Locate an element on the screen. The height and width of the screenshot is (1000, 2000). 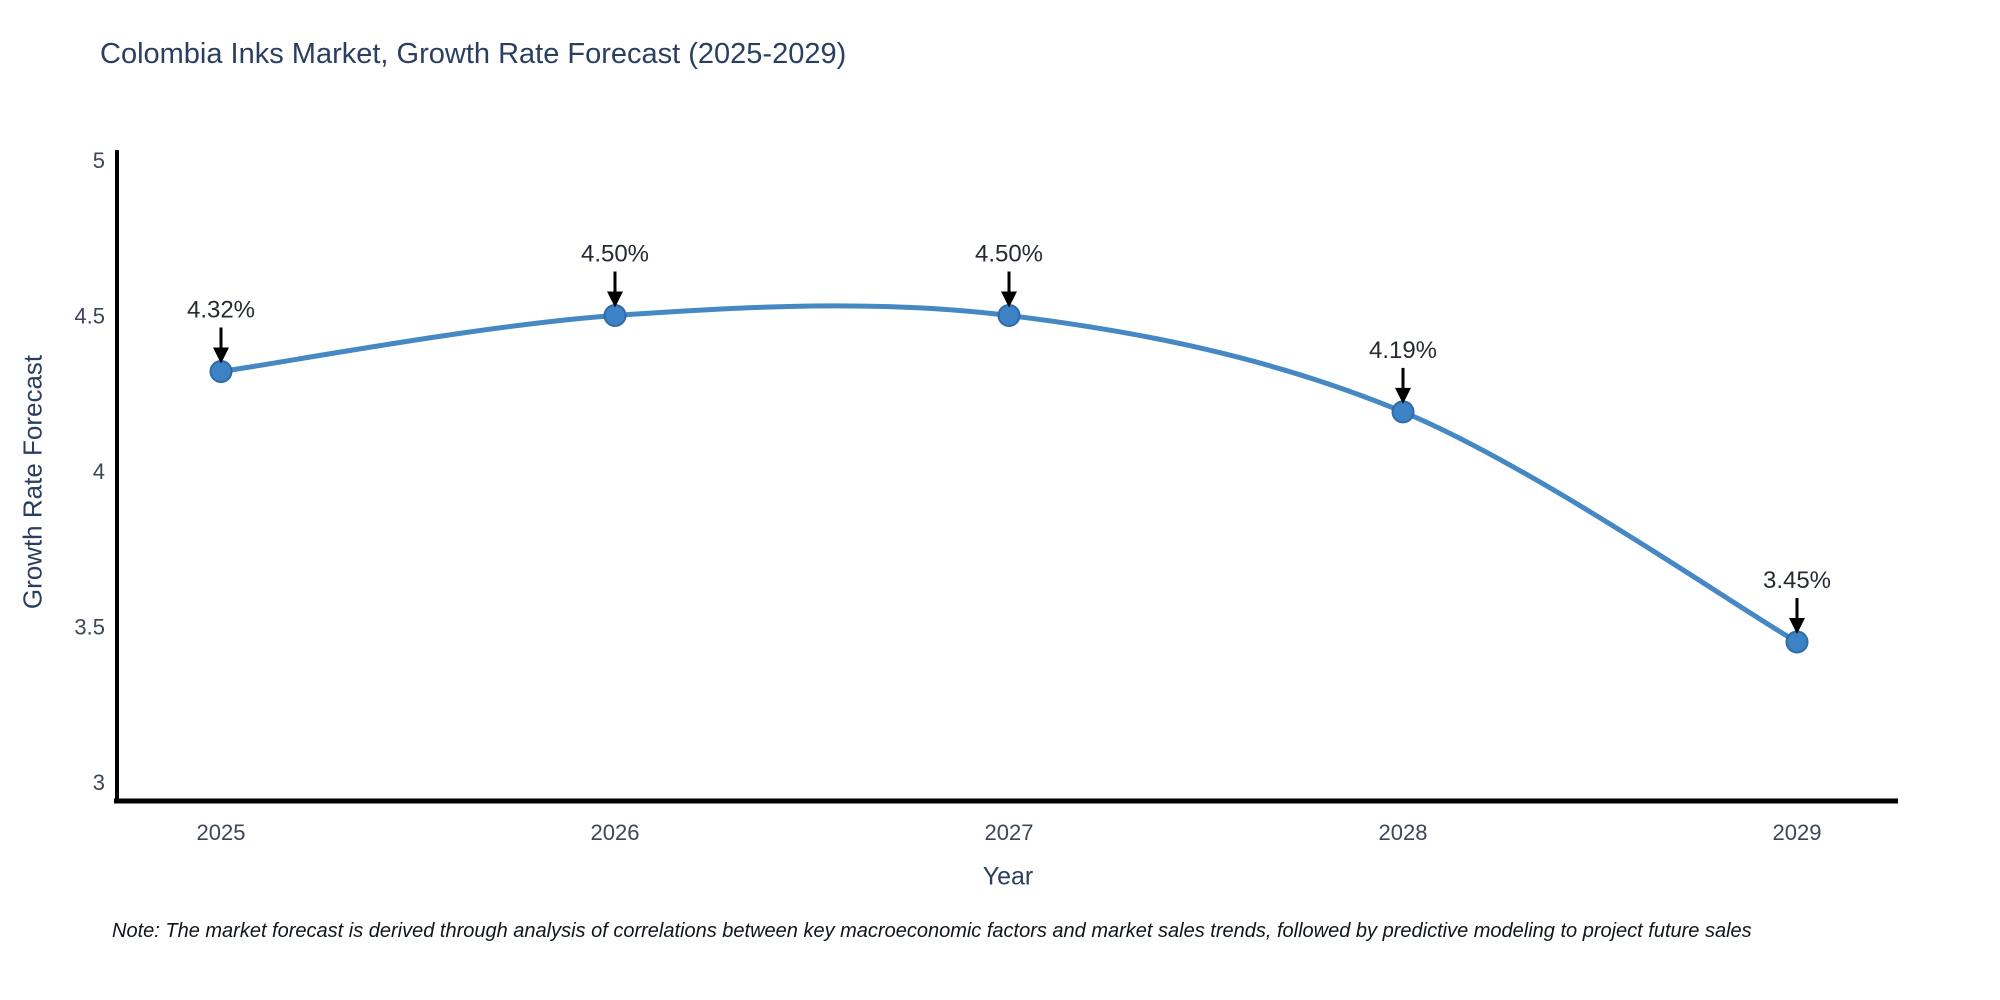
y-tick-label: 4.5 is located at coordinates (89, 316).